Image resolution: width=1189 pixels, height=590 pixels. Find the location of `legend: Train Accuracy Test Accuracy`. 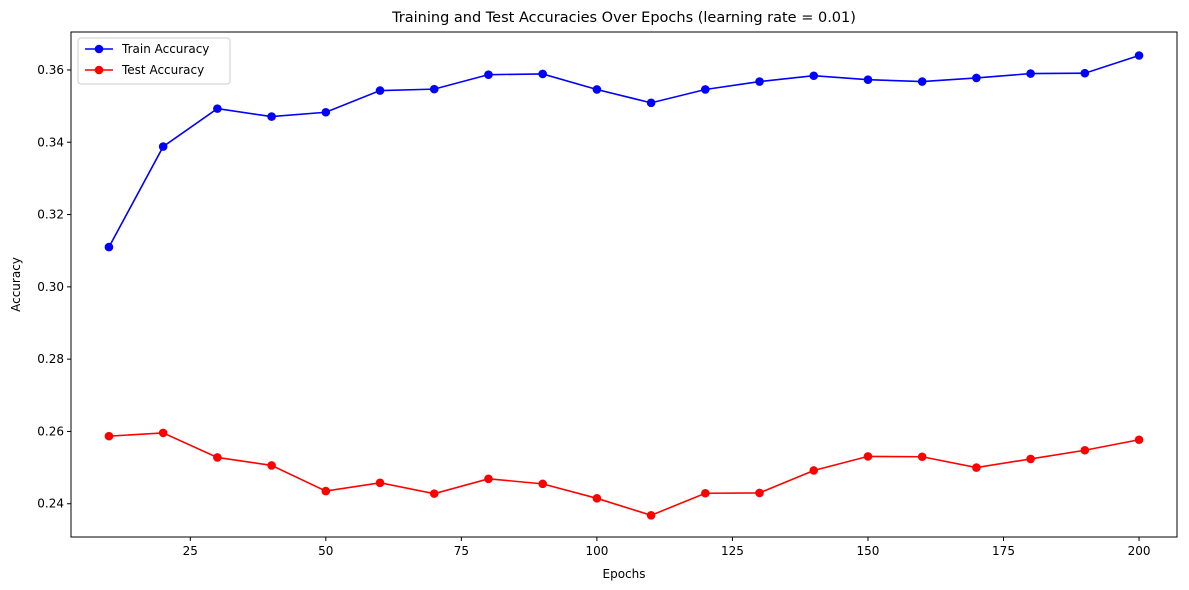

legend: Train Accuracy Test Accuracy is located at coordinates (154, 61).